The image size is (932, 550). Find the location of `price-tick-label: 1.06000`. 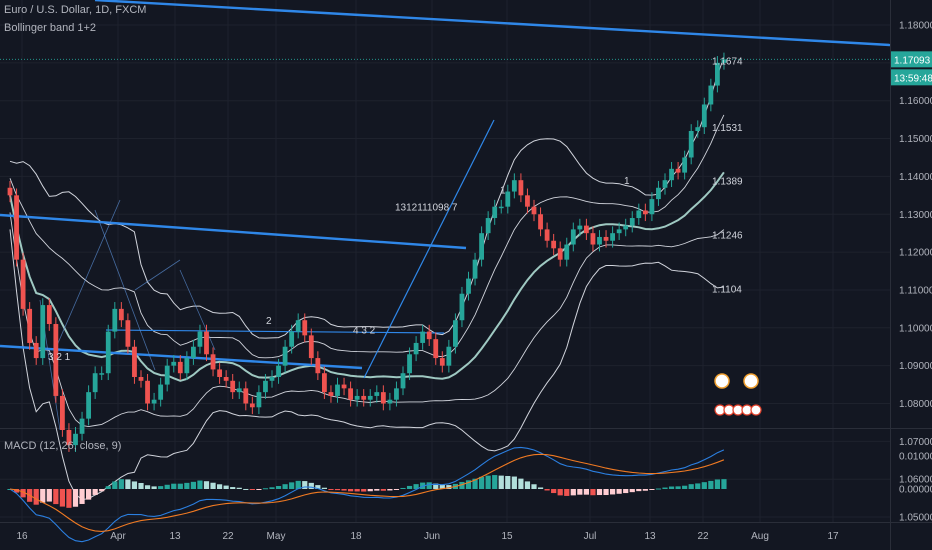

price-tick-label: 1.06000 is located at coordinates (915, 480).